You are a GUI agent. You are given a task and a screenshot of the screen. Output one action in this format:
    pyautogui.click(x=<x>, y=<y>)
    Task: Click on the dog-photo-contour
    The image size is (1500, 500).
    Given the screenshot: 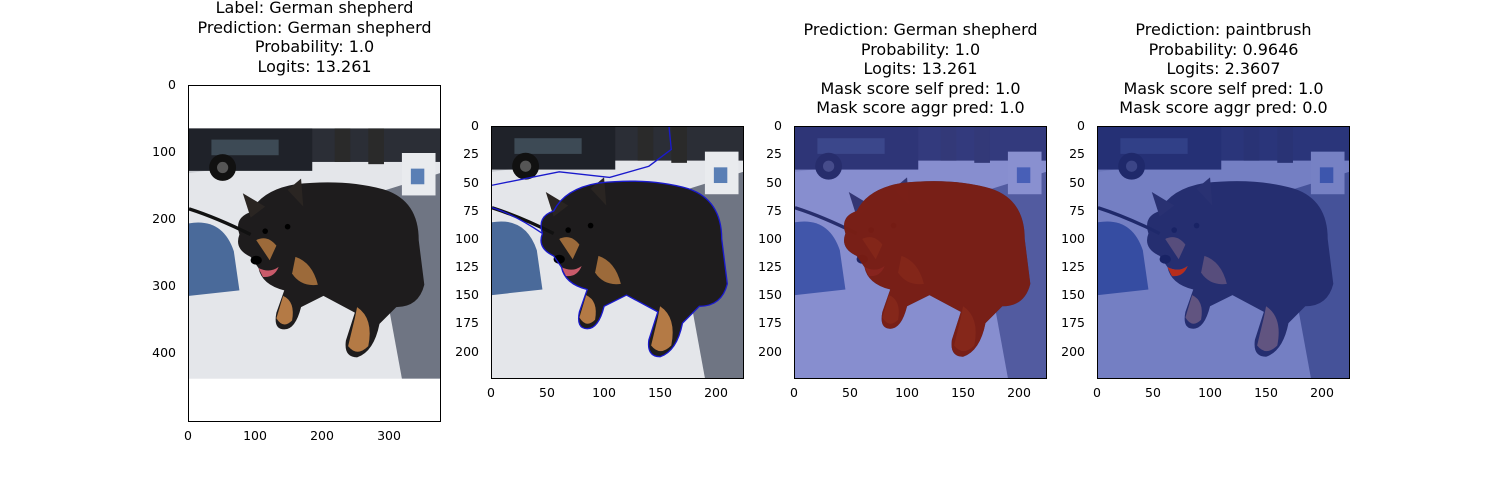 What is the action you would take?
    pyautogui.click(x=617, y=252)
    